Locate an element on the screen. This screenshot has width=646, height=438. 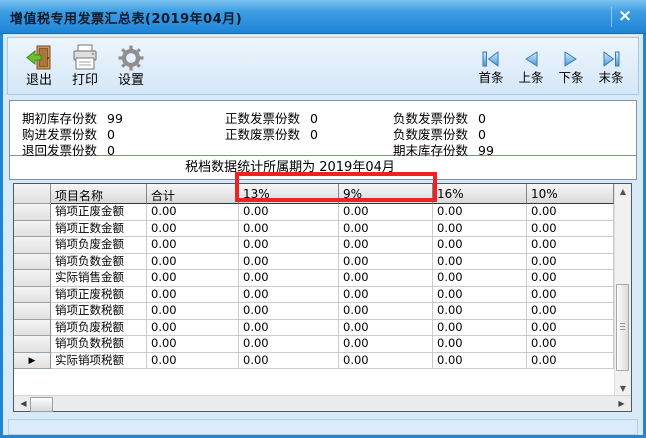
first-record-icon is located at coordinates (491, 59).